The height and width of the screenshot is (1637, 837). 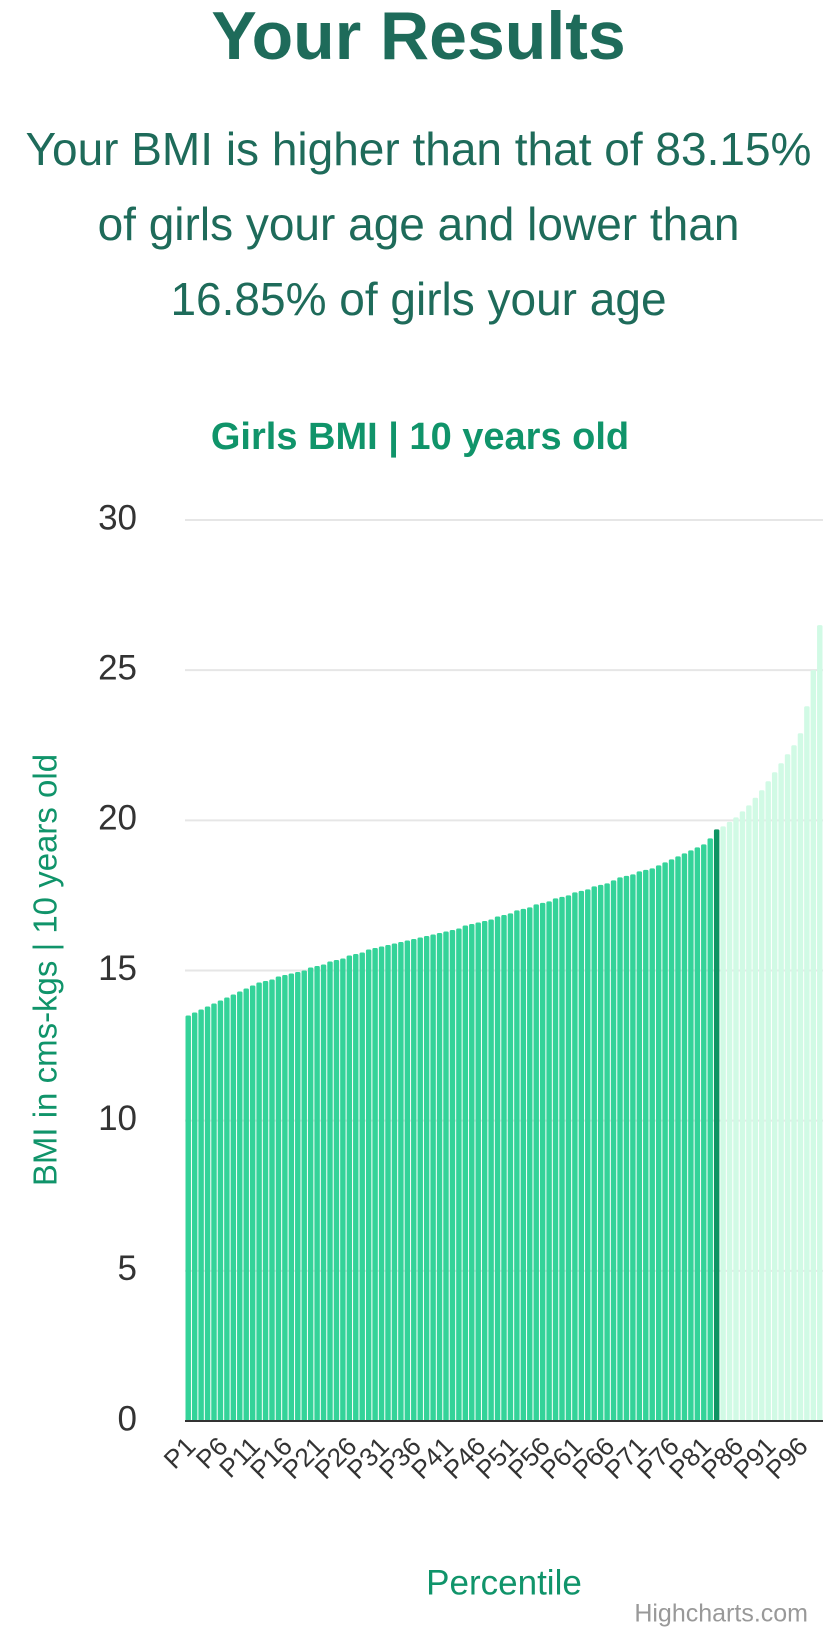 What do you see at coordinates (420, 437) in the screenshot?
I see `chart-title: Girls BMI | 10 years old` at bounding box center [420, 437].